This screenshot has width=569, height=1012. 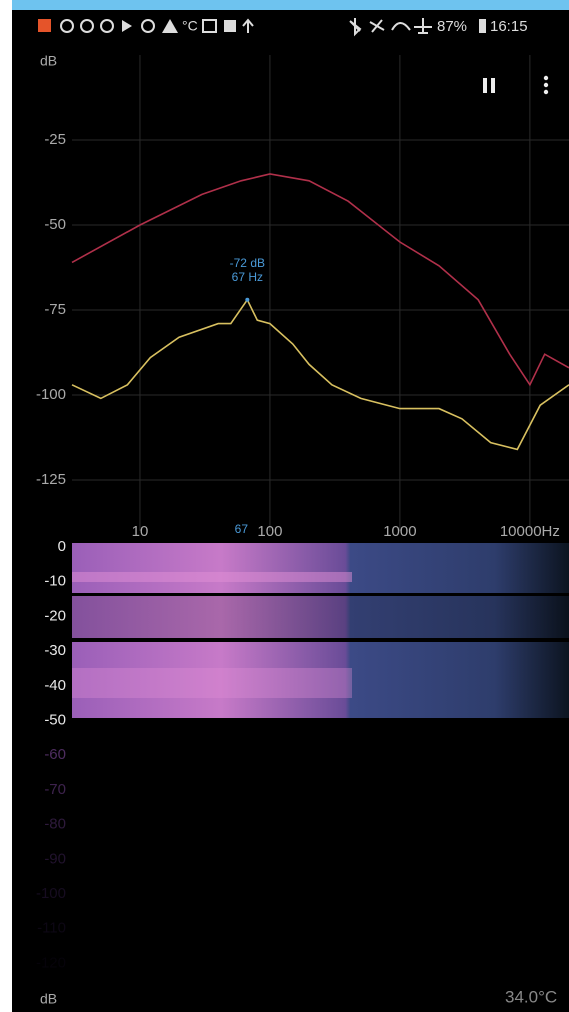 I want to click on spectrogram-scale-label: -20, so click(x=55, y=615).